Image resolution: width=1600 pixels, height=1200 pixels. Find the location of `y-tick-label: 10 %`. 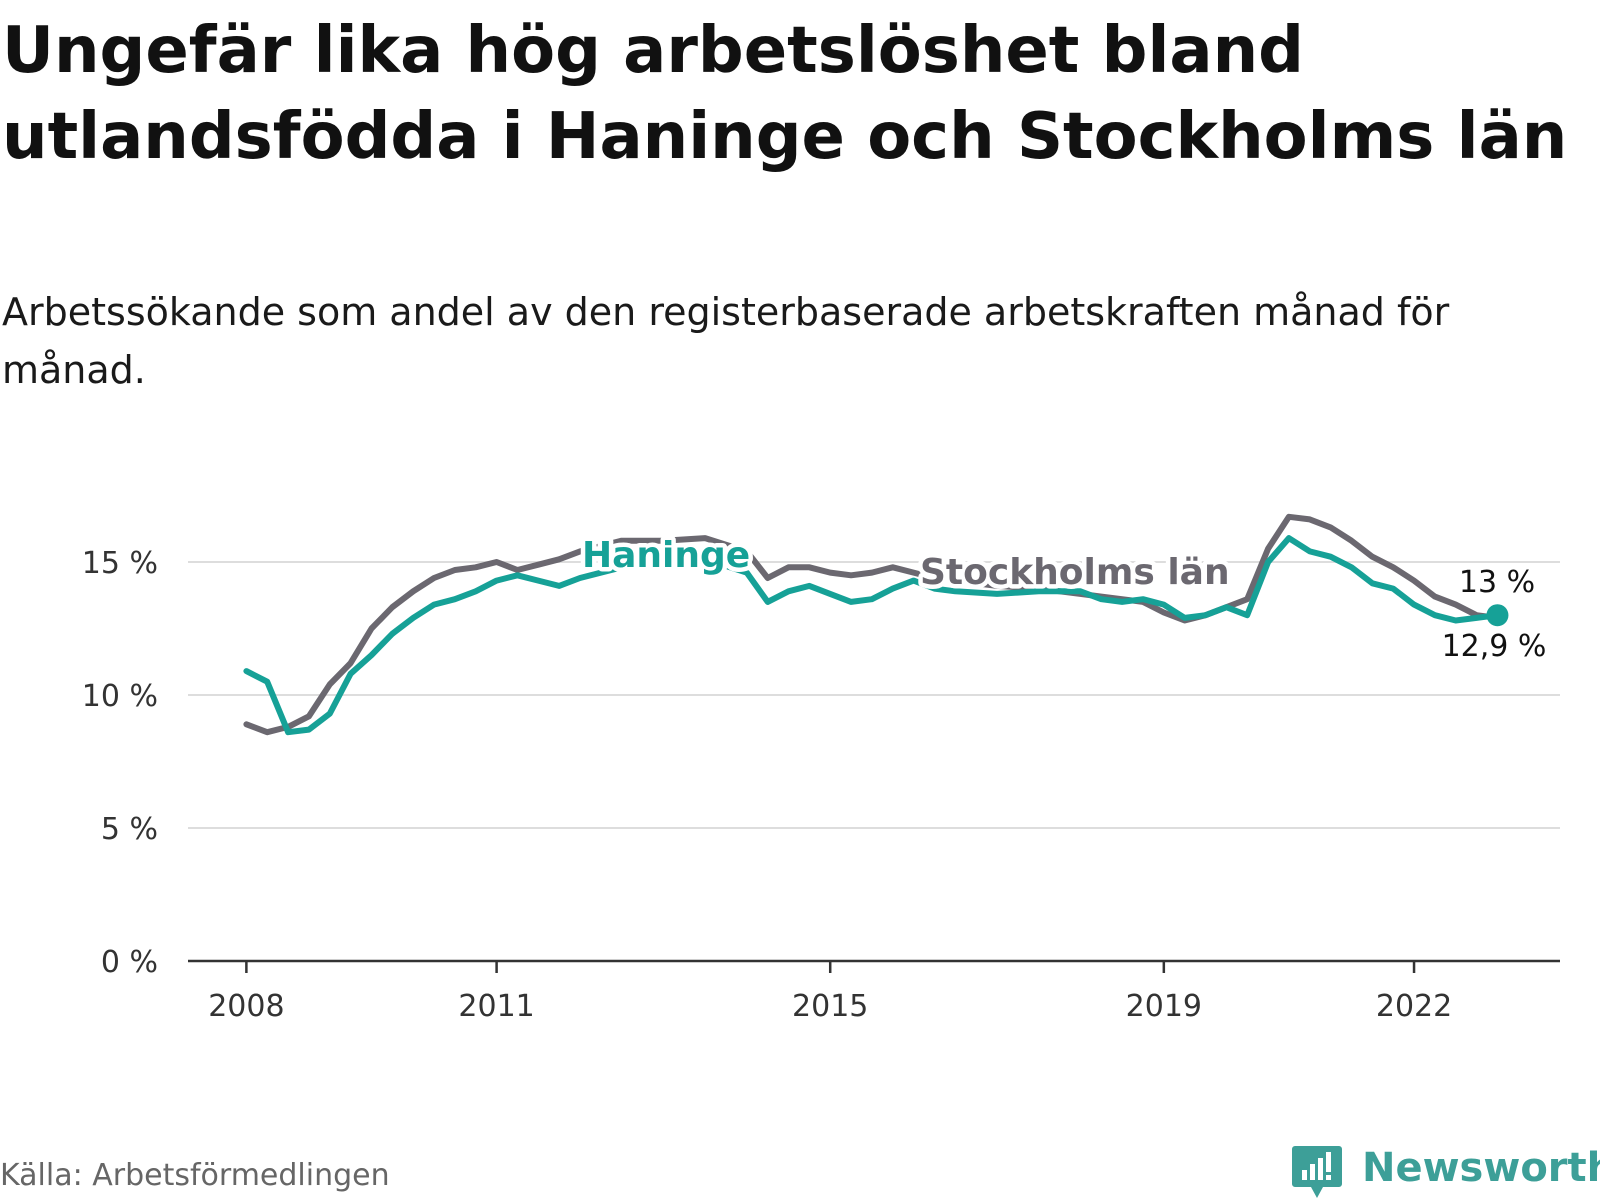

y-tick-label: 10 % is located at coordinates (120, 696).